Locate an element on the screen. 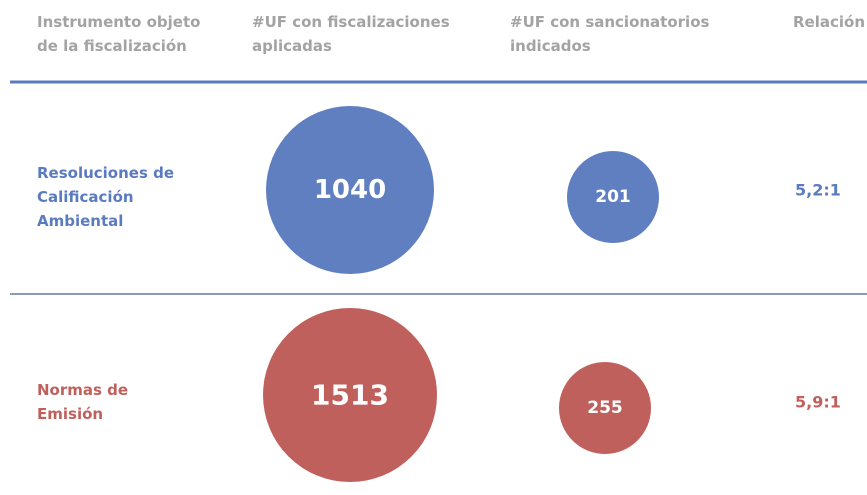  row-label: Normas de is located at coordinates (83, 390).